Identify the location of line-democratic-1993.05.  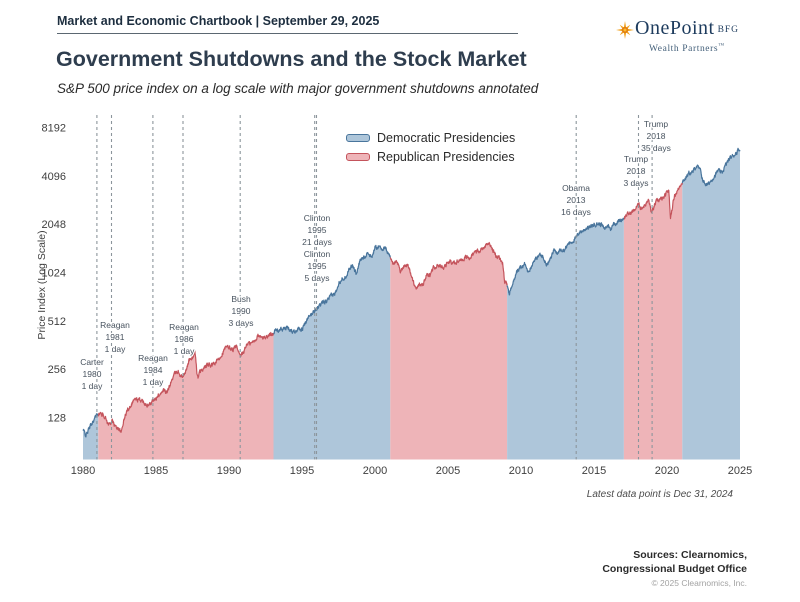
(332, 289).